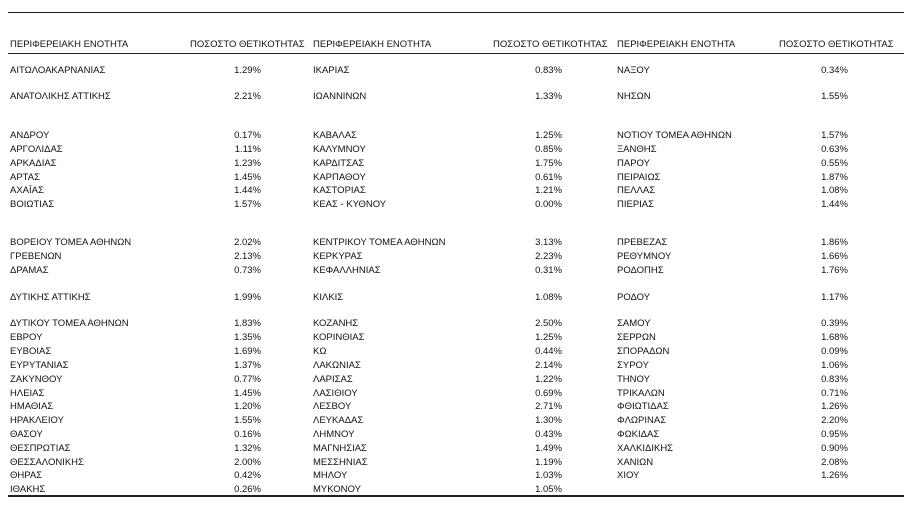  What do you see at coordinates (834, 256) in the screenshot?
I see `positivity-rate: 1.66%` at bounding box center [834, 256].